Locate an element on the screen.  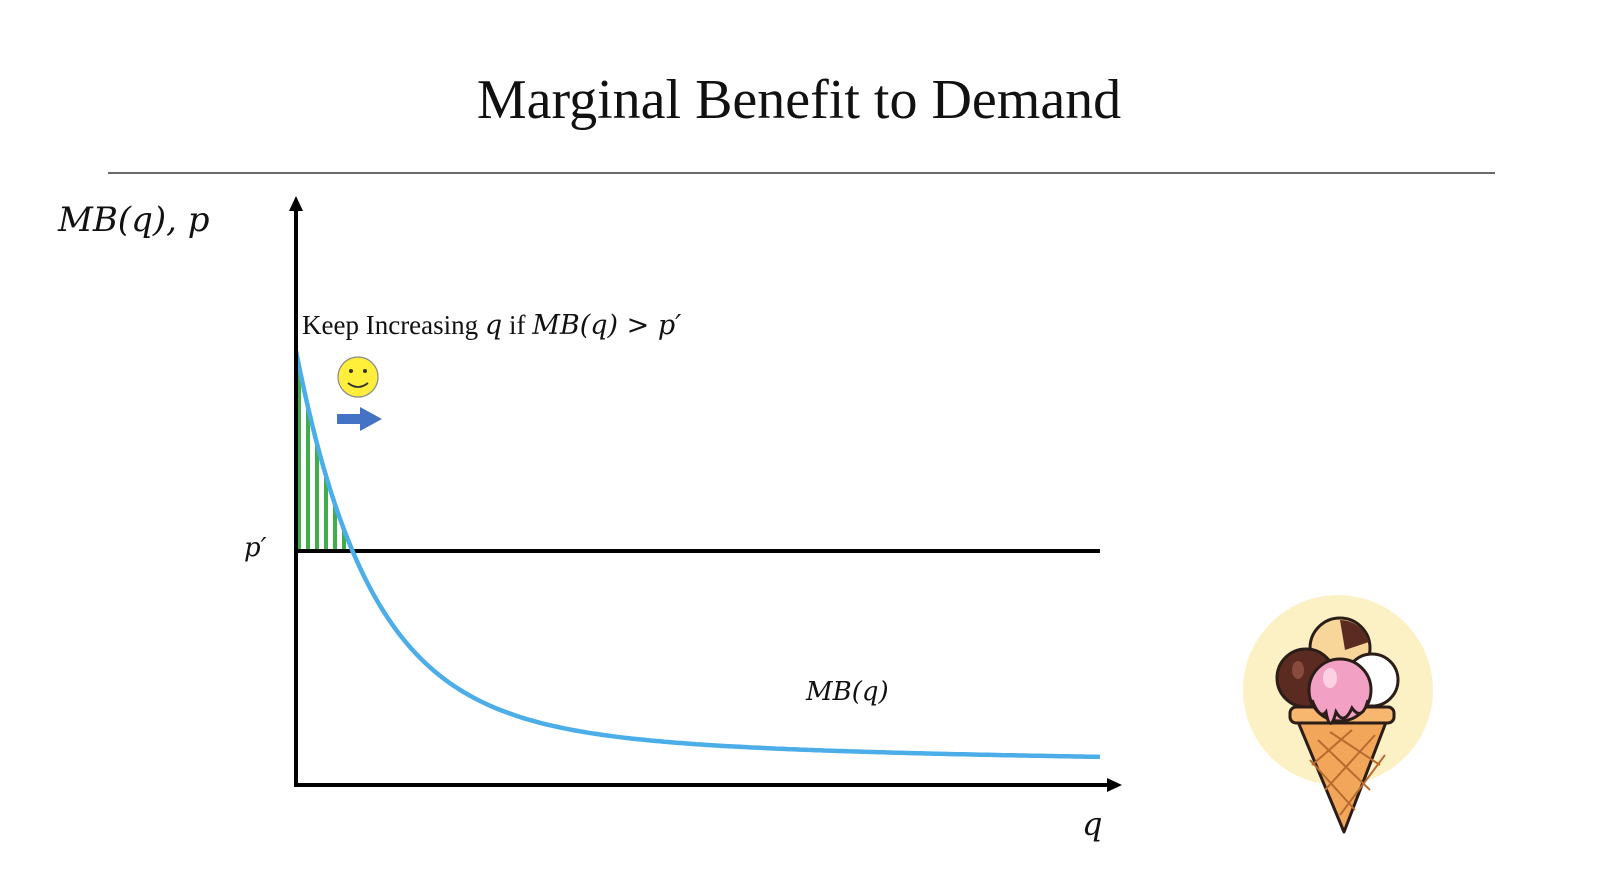
smiley-icon is located at coordinates (358, 377).